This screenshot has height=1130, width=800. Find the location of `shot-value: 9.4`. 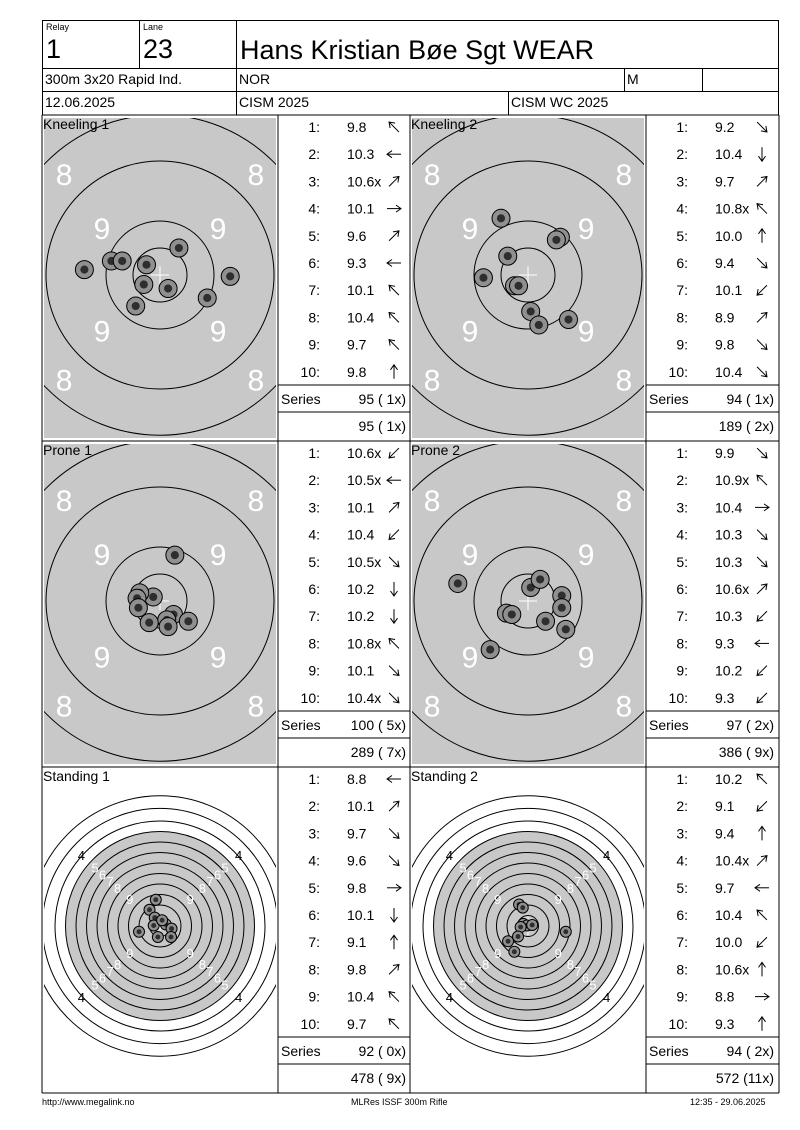

shot-value: 9.4 is located at coordinates (725, 263).